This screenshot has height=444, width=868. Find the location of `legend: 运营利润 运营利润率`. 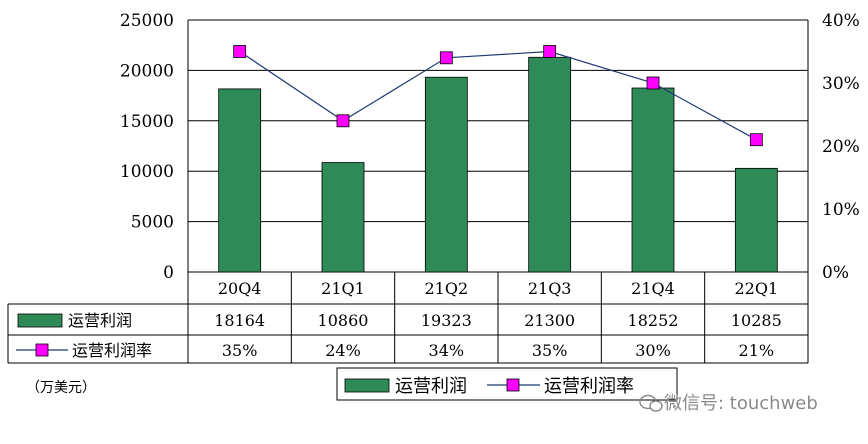

legend: 运营利润 运营利润率 is located at coordinates (507, 384).